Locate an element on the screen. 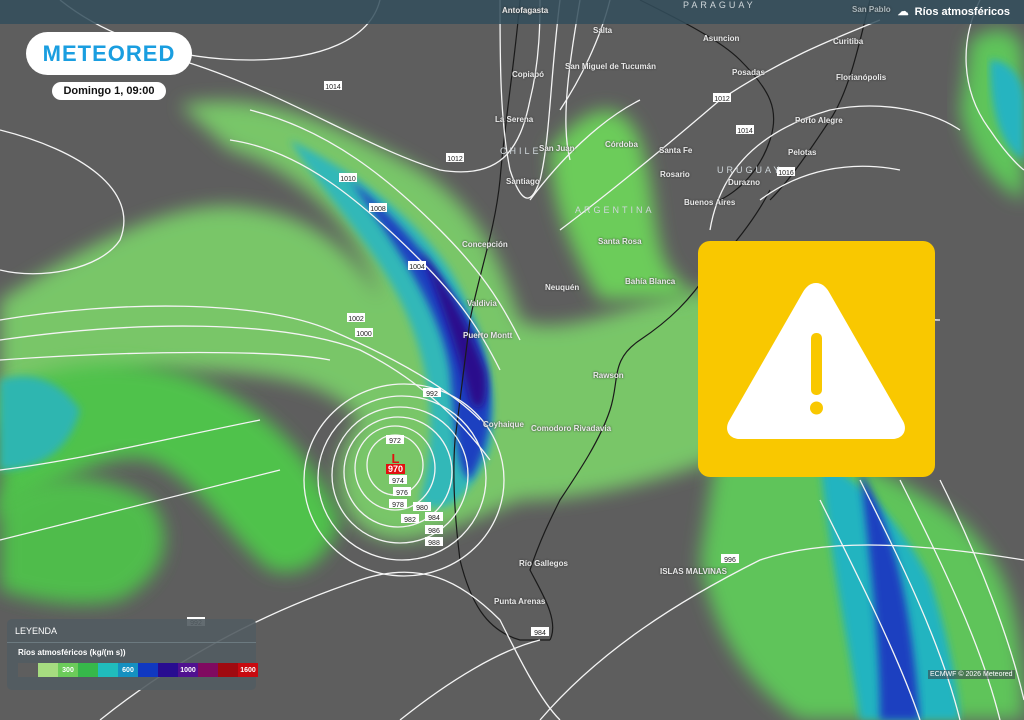  isobar-label: 976 is located at coordinates (402, 493).